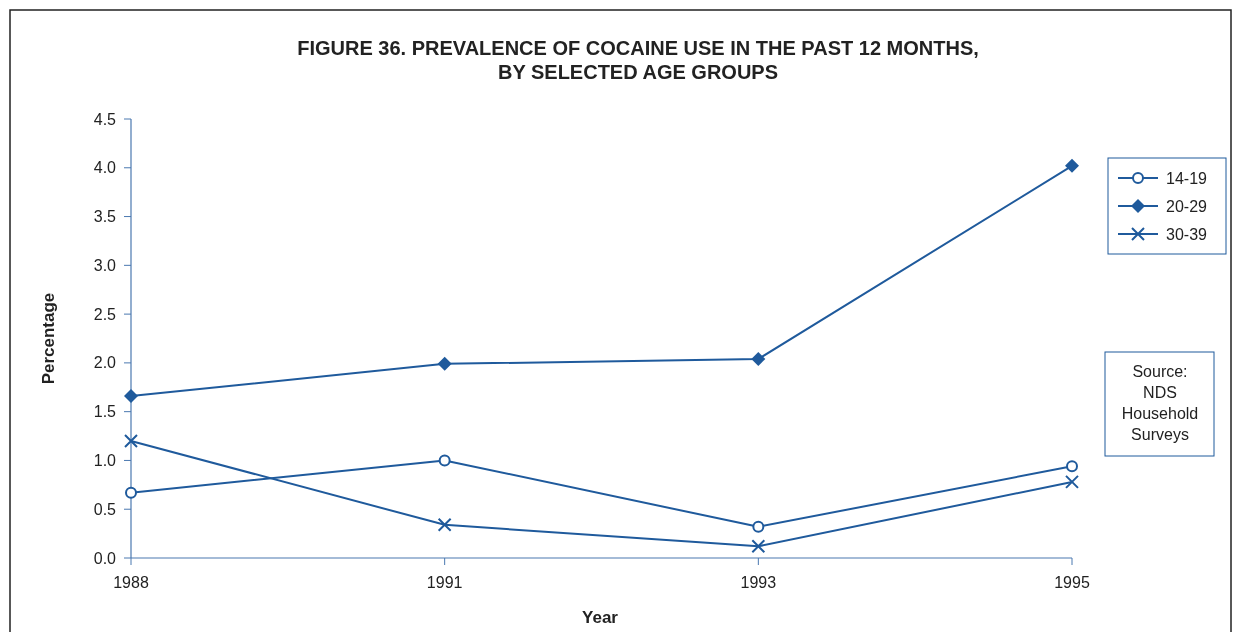 Image resolution: width=1235 pixels, height=632 pixels. What do you see at coordinates (1072, 582) in the screenshot?
I see `x-tick-label: 1995` at bounding box center [1072, 582].